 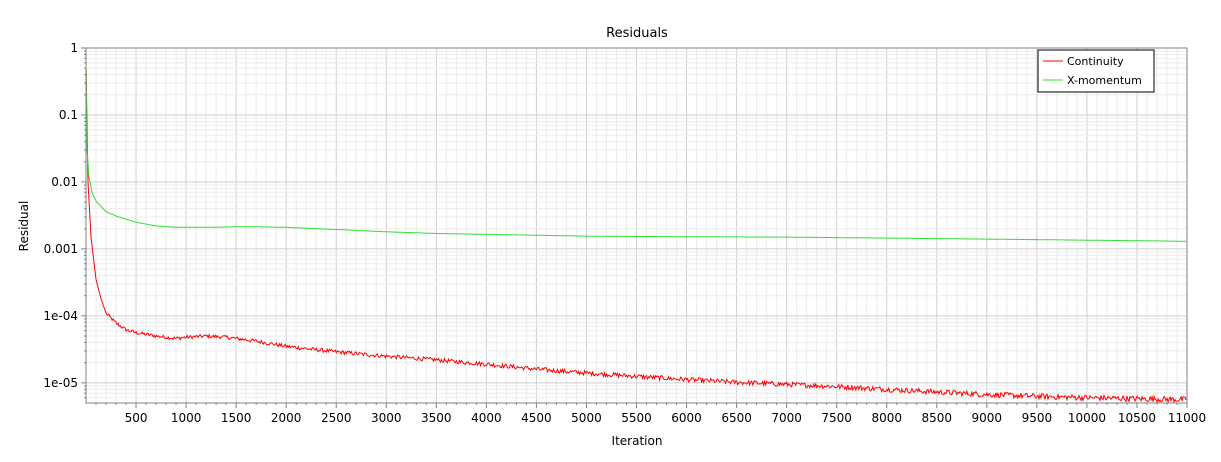 What do you see at coordinates (1187, 418) in the screenshot?
I see `x-tick-label: 11000` at bounding box center [1187, 418].